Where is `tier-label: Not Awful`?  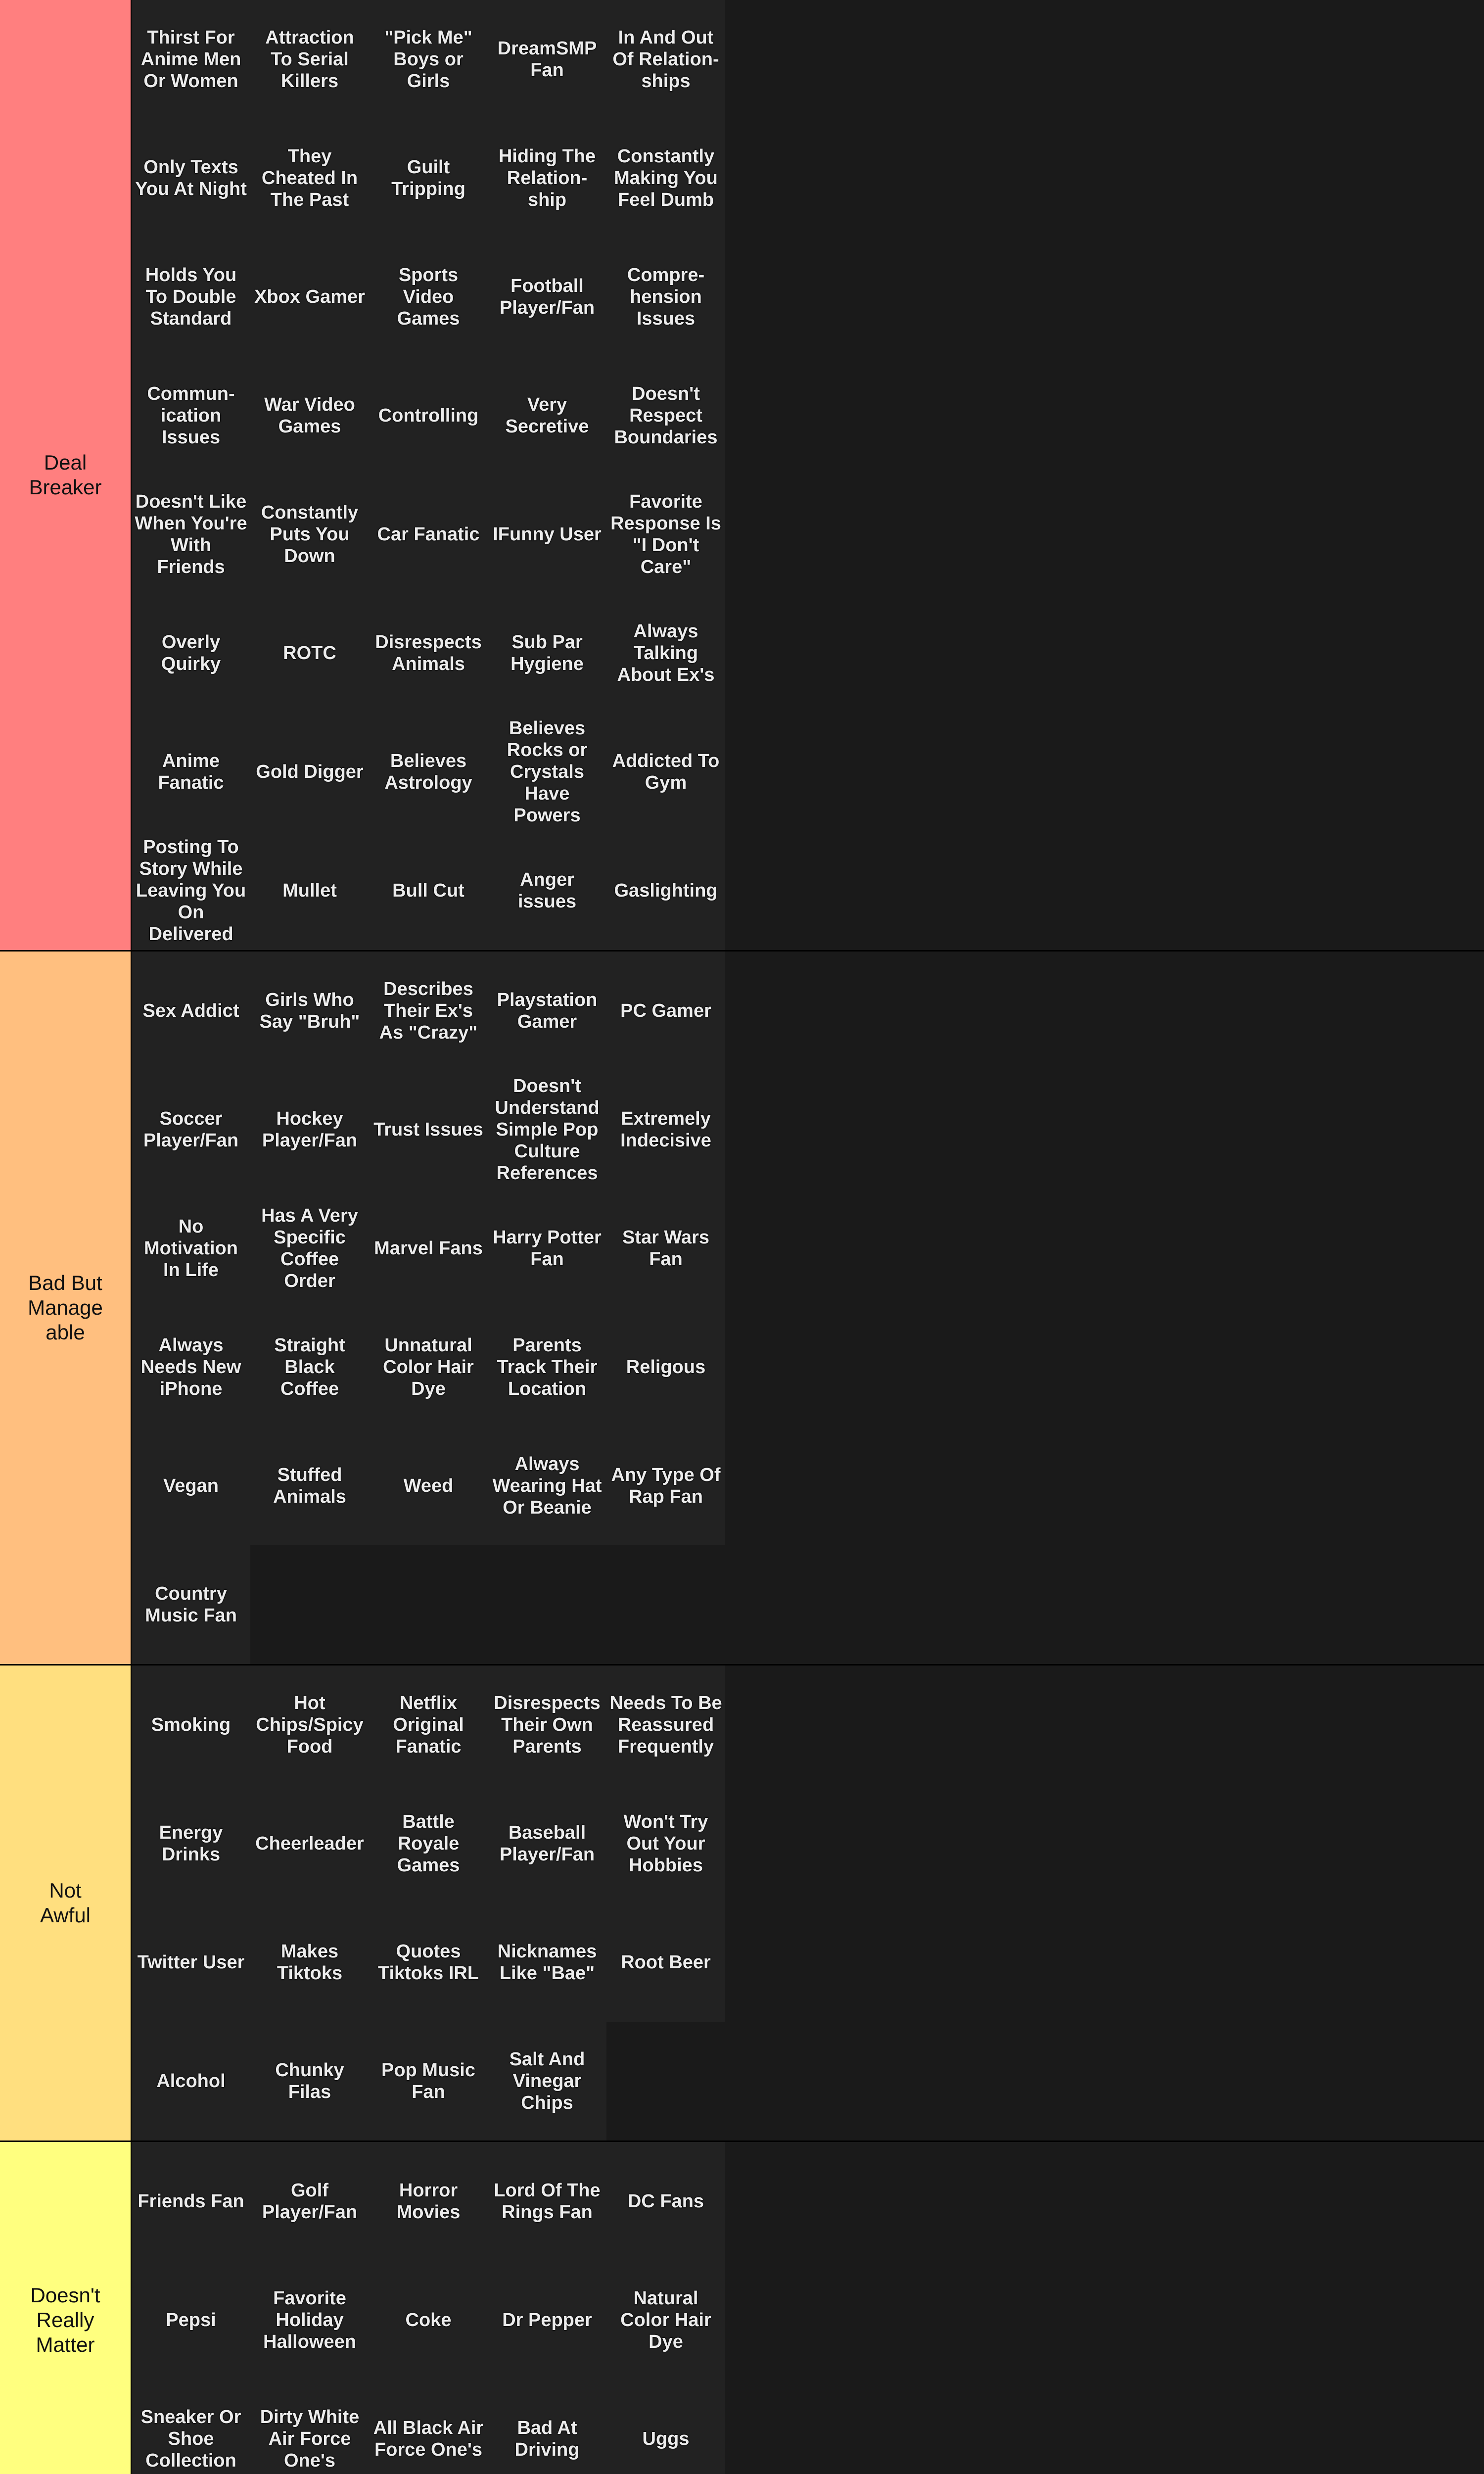
tier-label: Not Awful is located at coordinates (66, 1903).